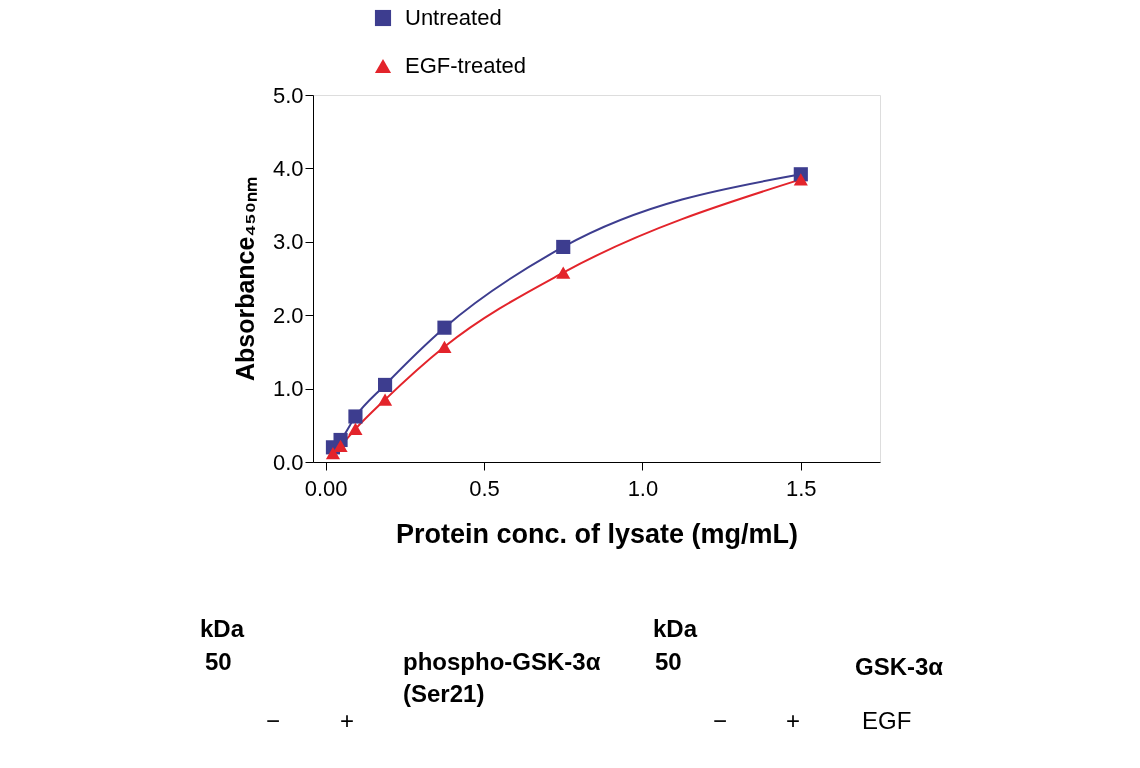 The width and height of the screenshot is (1140, 768). I want to click on legend-label: EGF-treated, so click(466, 65).